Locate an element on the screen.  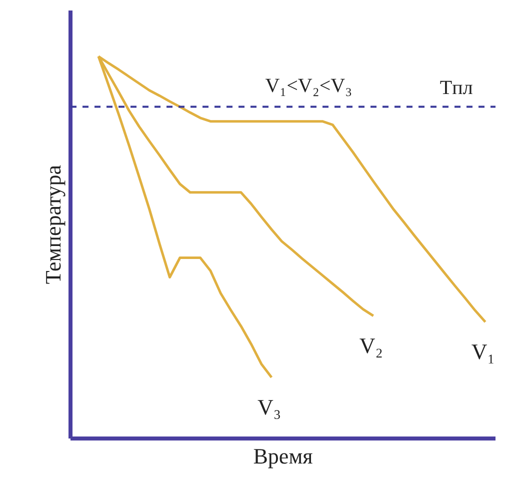
series-label: V₃ is located at coordinates (270, 407).